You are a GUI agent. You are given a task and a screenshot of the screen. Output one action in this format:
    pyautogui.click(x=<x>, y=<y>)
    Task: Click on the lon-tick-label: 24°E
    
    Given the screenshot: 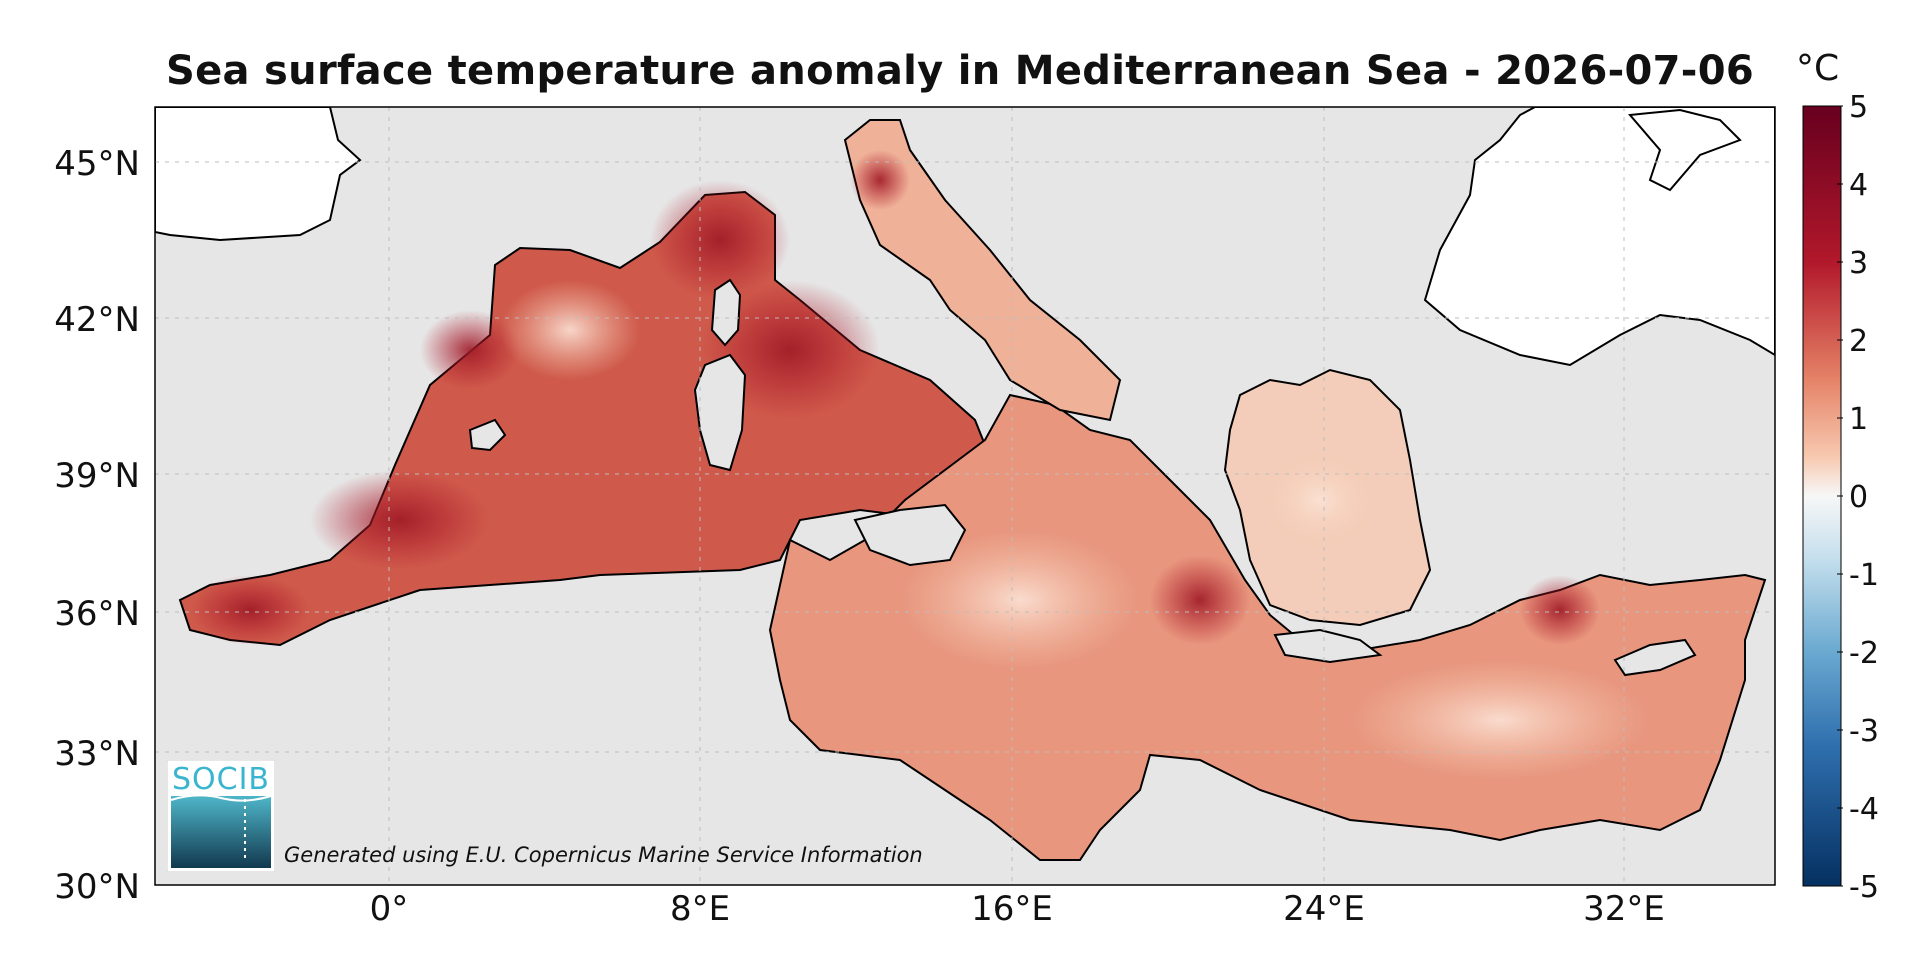 What is the action you would take?
    pyautogui.click(x=1324, y=909)
    